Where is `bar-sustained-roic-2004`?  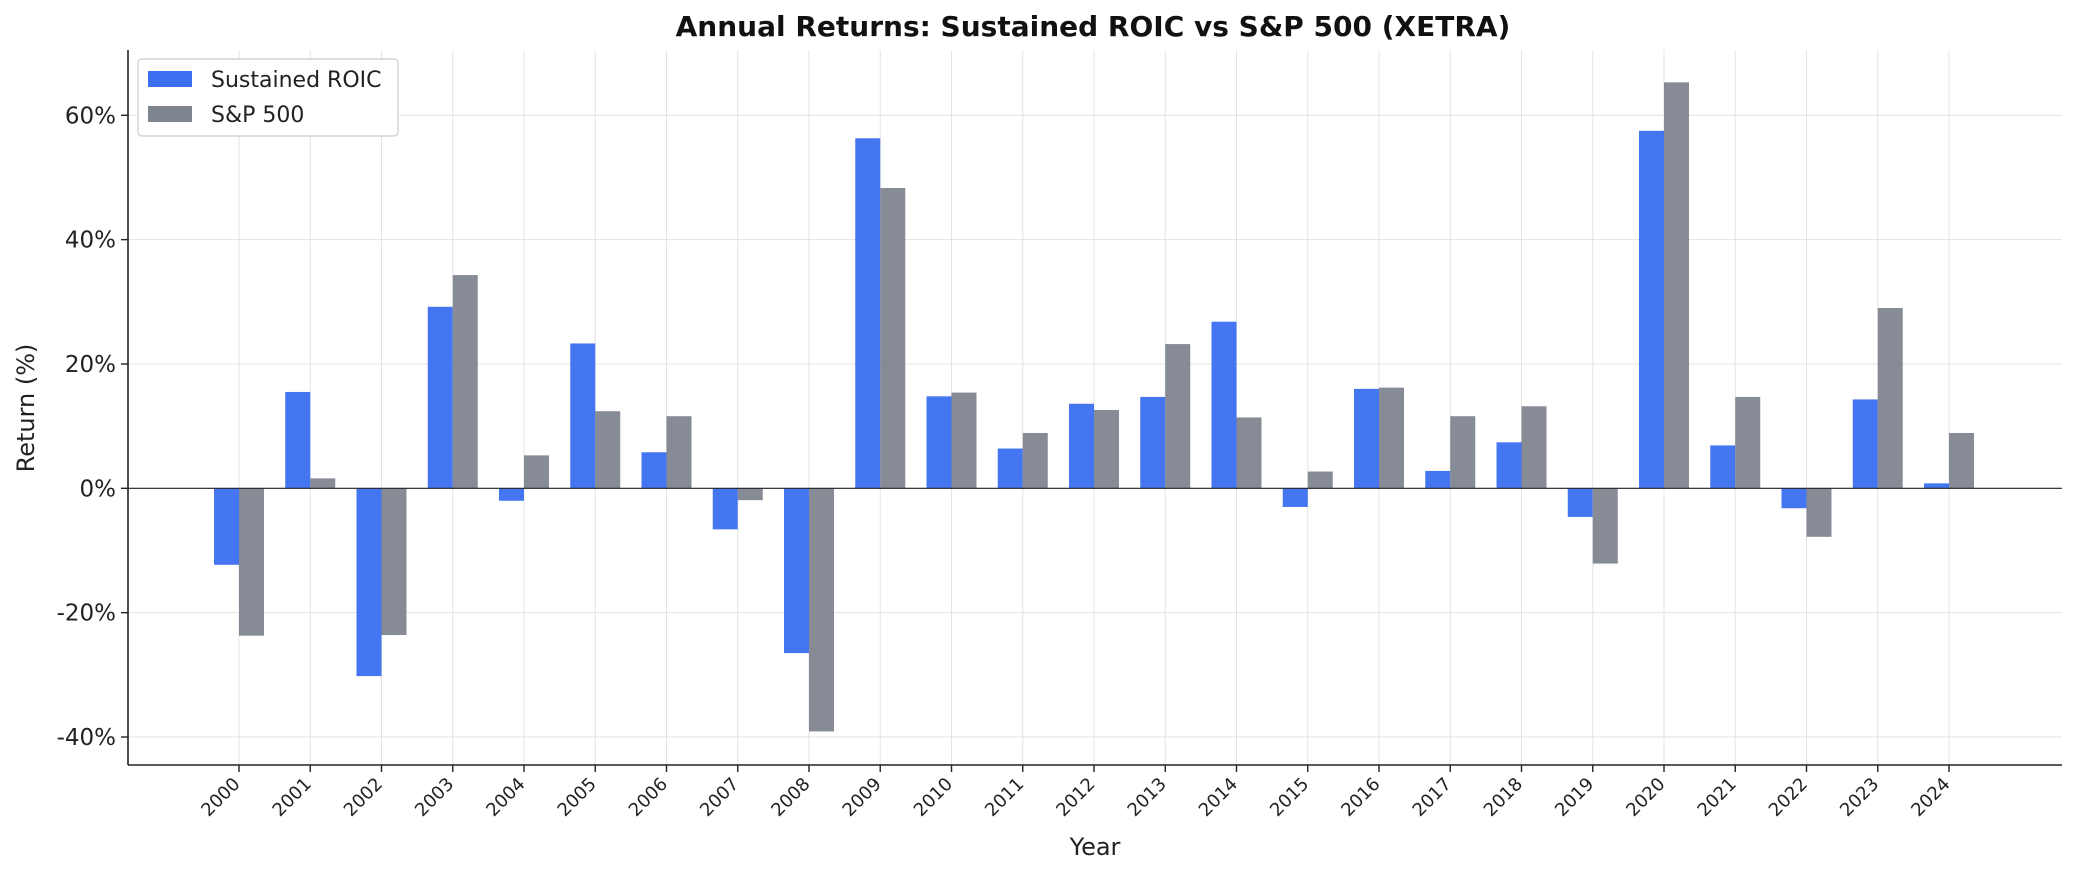
bar-sustained-roic-2004 is located at coordinates (511, 494).